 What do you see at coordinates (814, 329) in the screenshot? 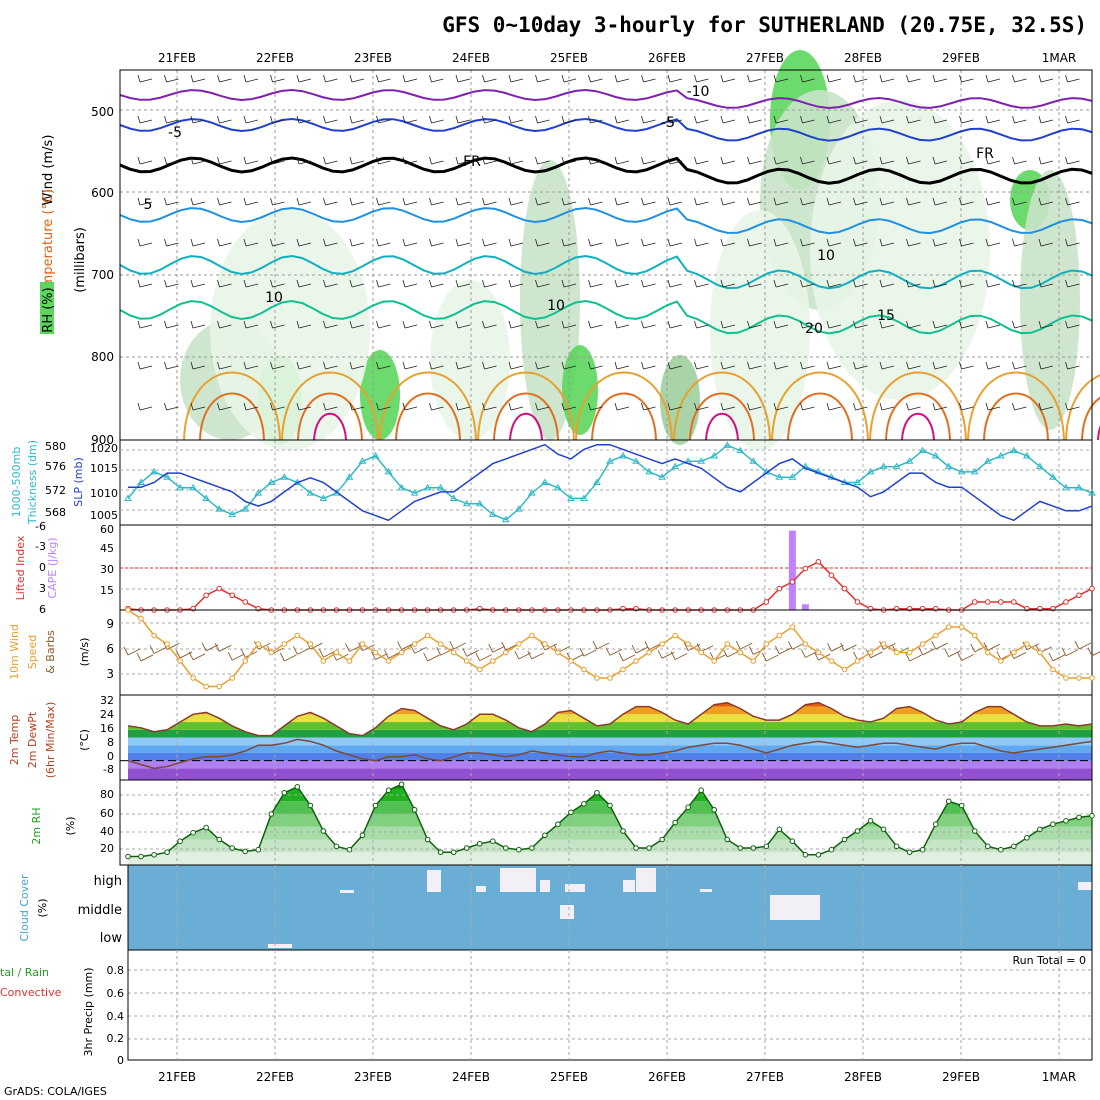
I see `contour-label: 20` at bounding box center [814, 329].